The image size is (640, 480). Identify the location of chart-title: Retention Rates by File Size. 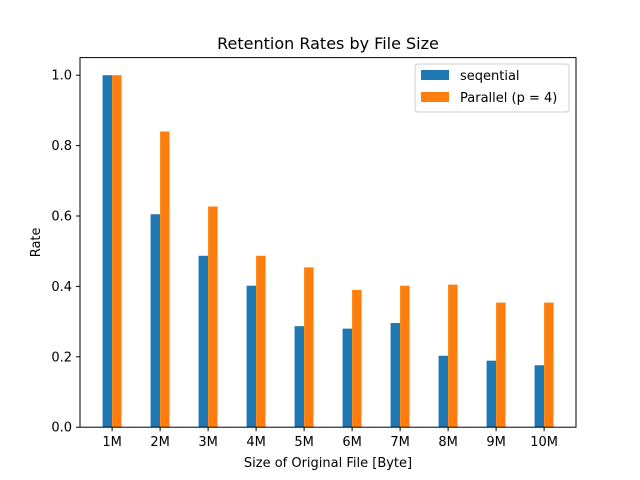
(328, 43).